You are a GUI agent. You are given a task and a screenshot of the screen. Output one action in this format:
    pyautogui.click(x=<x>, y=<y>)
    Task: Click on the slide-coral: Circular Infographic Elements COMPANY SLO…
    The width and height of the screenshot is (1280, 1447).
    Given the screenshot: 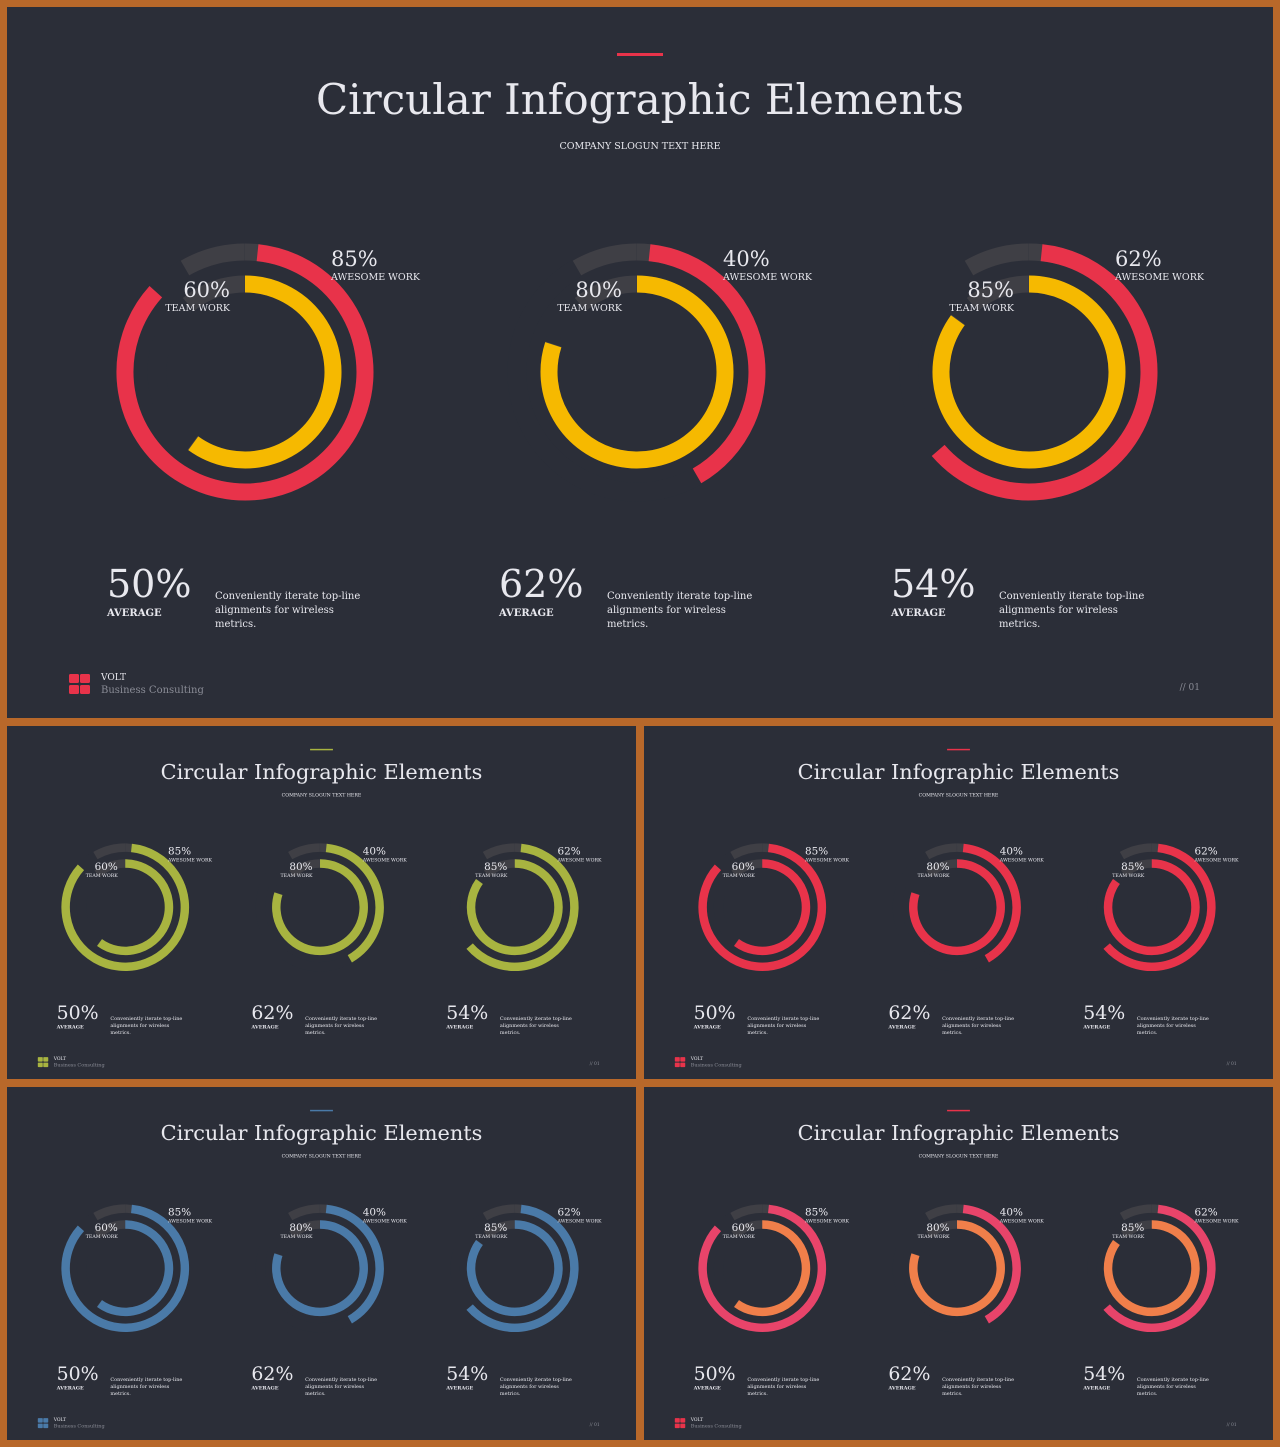 What is the action you would take?
    pyautogui.click(x=958, y=1263)
    